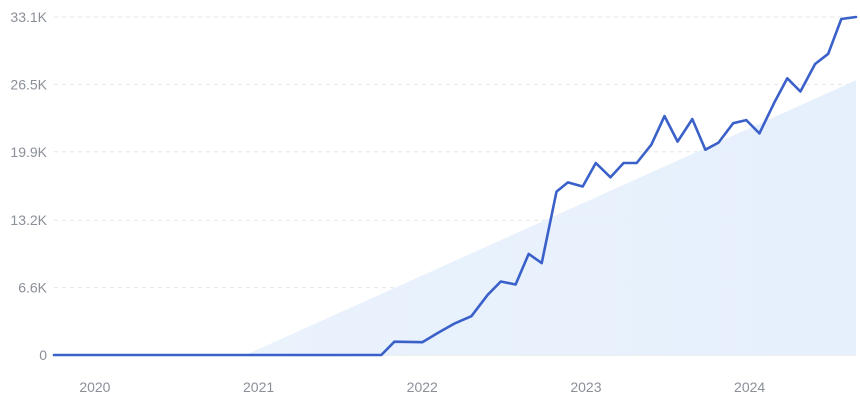  Describe the element at coordinates (94, 387) in the screenshot. I see `x-tick-label: 2020` at that location.